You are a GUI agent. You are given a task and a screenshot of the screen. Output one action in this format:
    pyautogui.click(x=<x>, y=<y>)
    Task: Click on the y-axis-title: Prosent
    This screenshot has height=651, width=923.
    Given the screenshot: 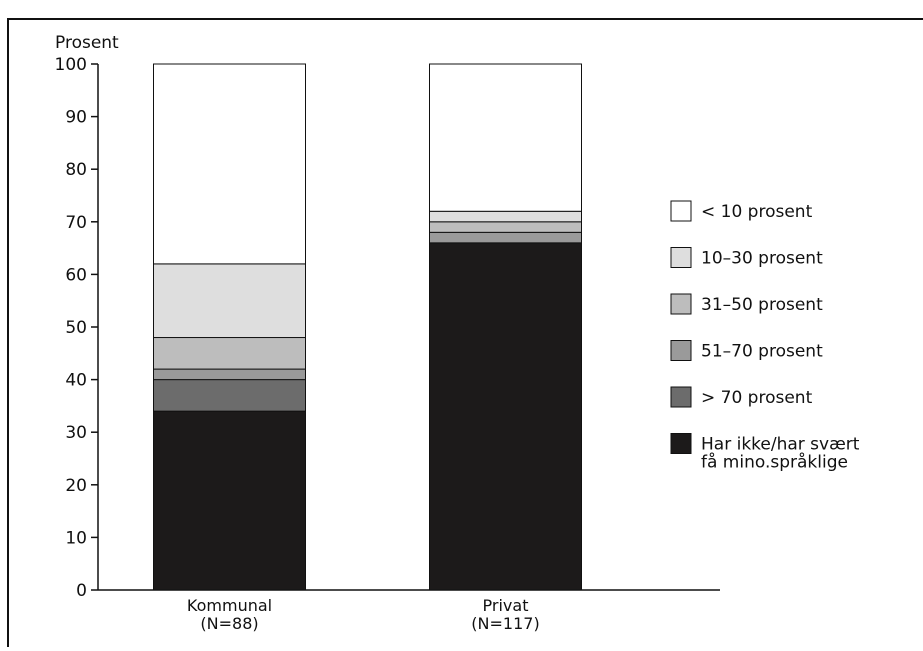 What is the action you would take?
    pyautogui.click(x=87, y=43)
    